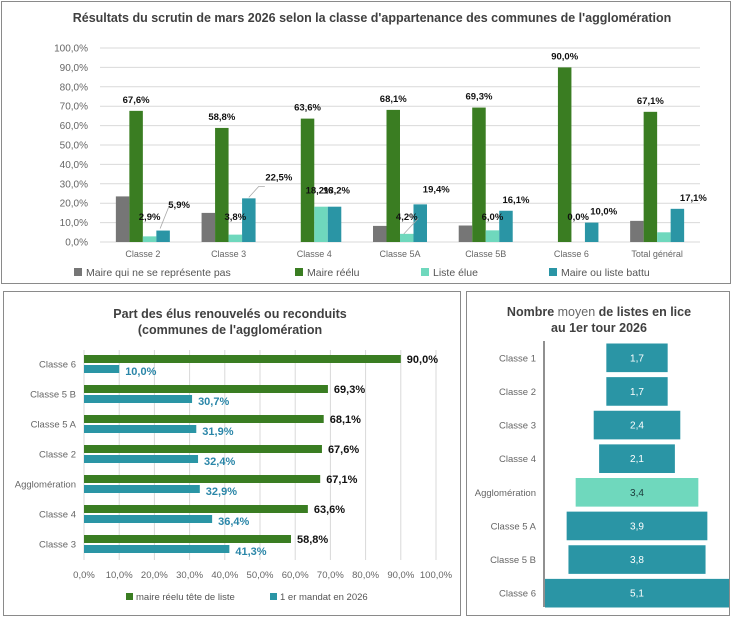 This screenshot has width=732, height=618. I want to click on legend-label: Maire qui ne se représente pas, so click(158, 273).